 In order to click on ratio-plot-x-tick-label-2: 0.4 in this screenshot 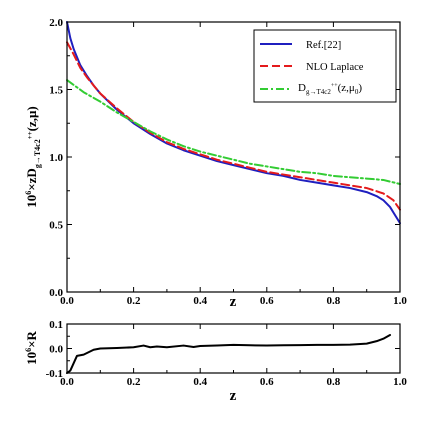, I will do `click(200, 382)`.